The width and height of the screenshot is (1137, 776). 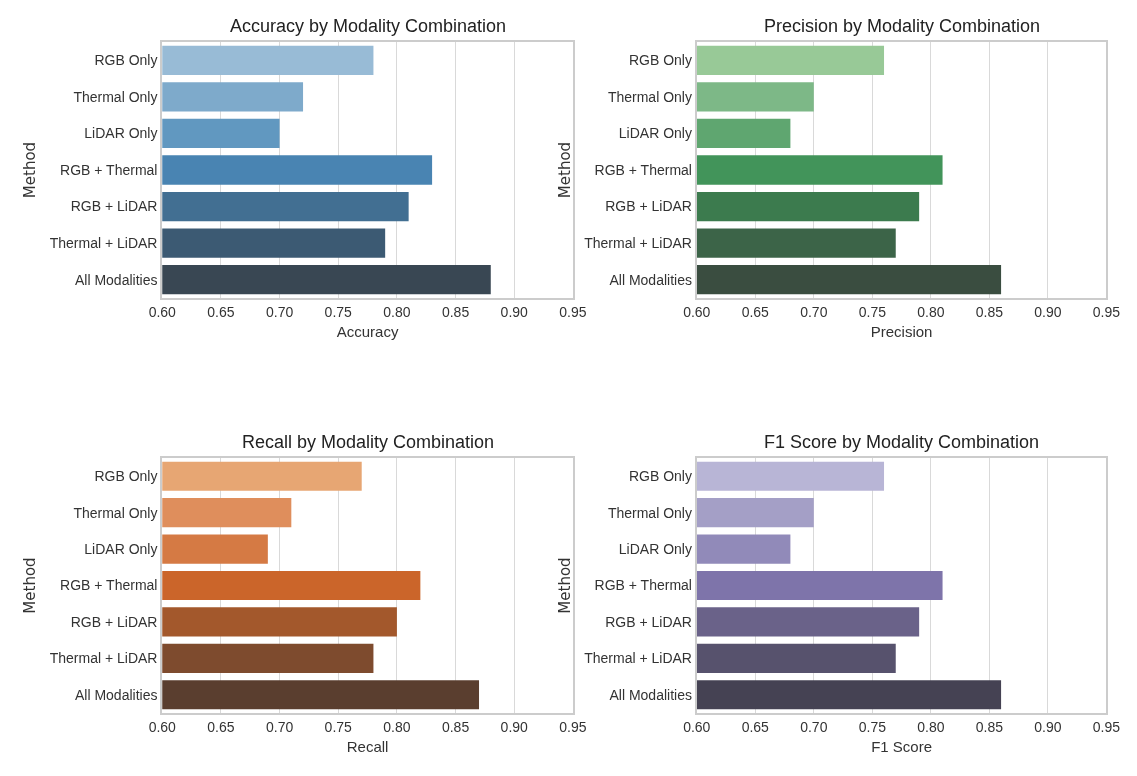 I want to click on chart-title: F1 Score by Modality Combination, so click(x=902, y=442).